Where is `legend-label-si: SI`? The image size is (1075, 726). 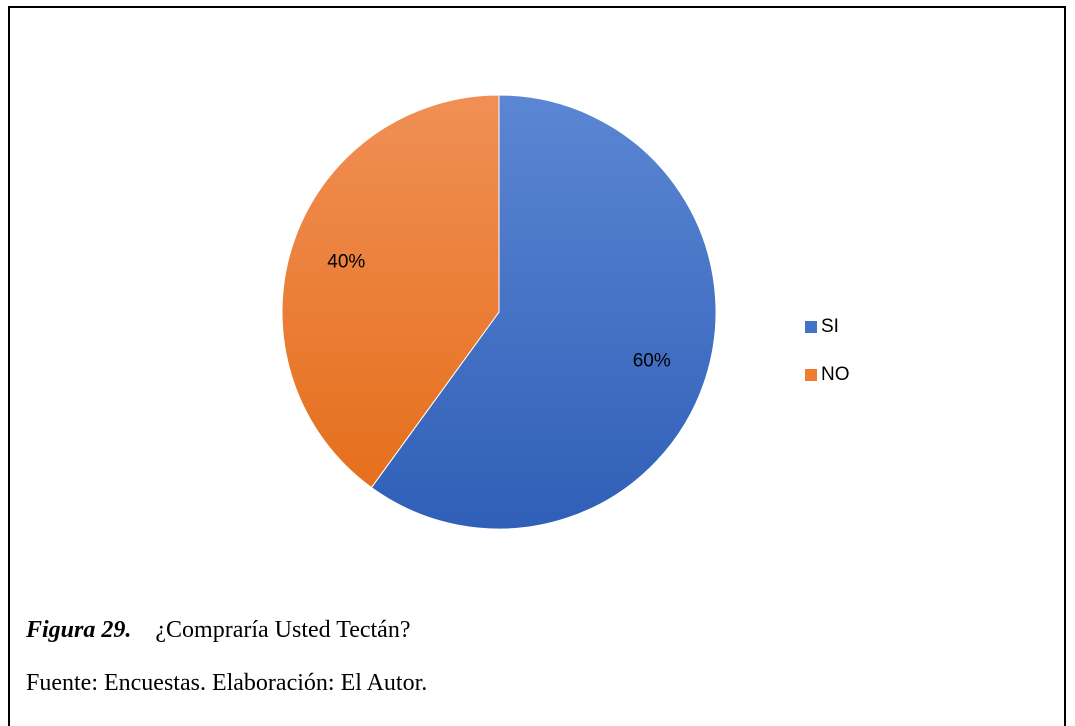
legend-label-si: SI is located at coordinates (830, 326).